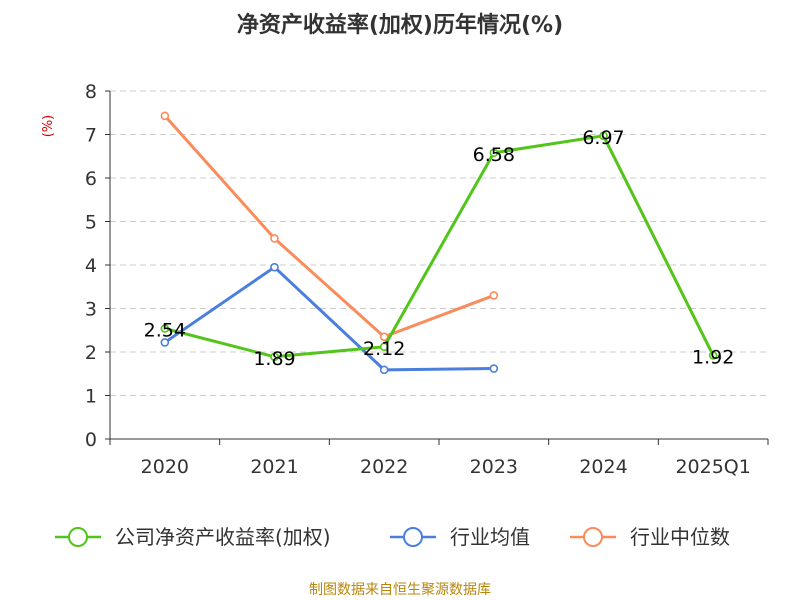 The width and height of the screenshot is (800, 600). What do you see at coordinates (91, 397) in the screenshot?
I see `y-tick-label: 1` at bounding box center [91, 397].